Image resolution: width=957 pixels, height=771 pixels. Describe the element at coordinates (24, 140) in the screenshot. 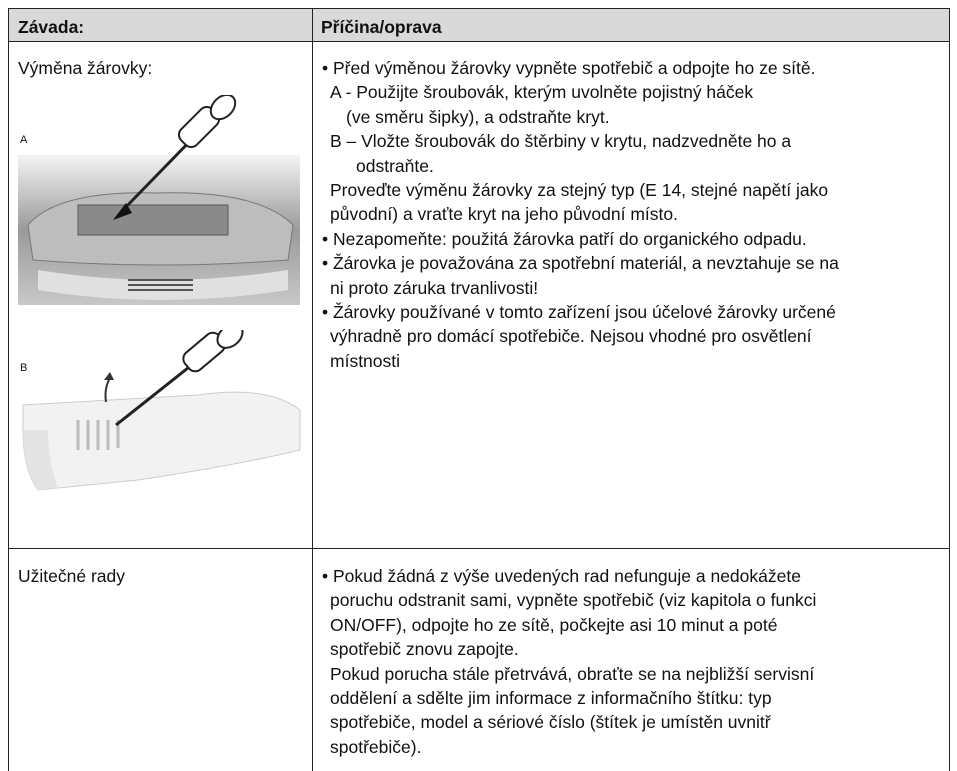

I see `image-label: A` at that location.